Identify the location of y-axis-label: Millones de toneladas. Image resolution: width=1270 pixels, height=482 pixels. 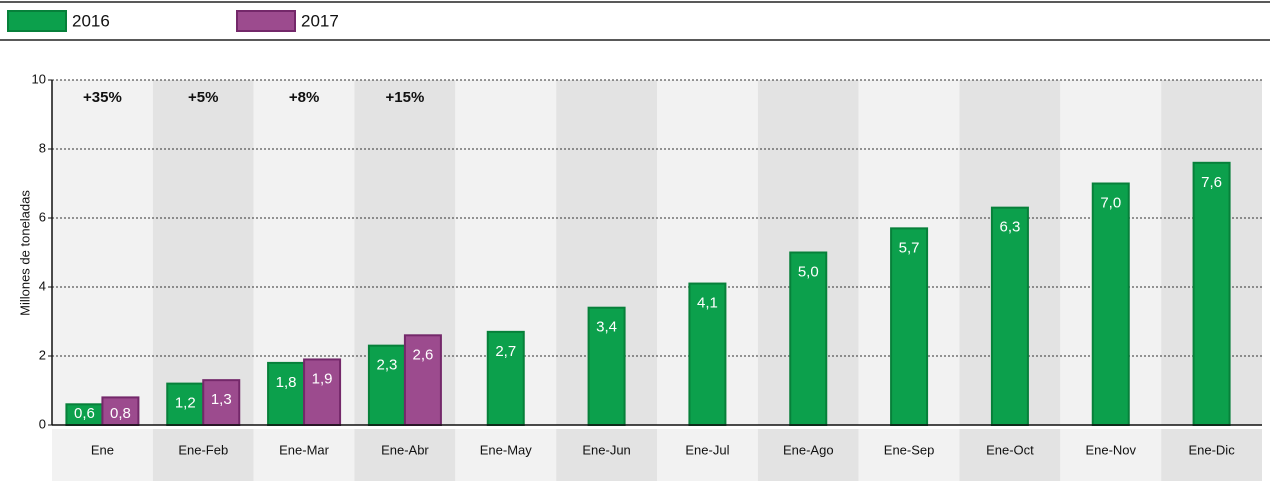
(24, 253).